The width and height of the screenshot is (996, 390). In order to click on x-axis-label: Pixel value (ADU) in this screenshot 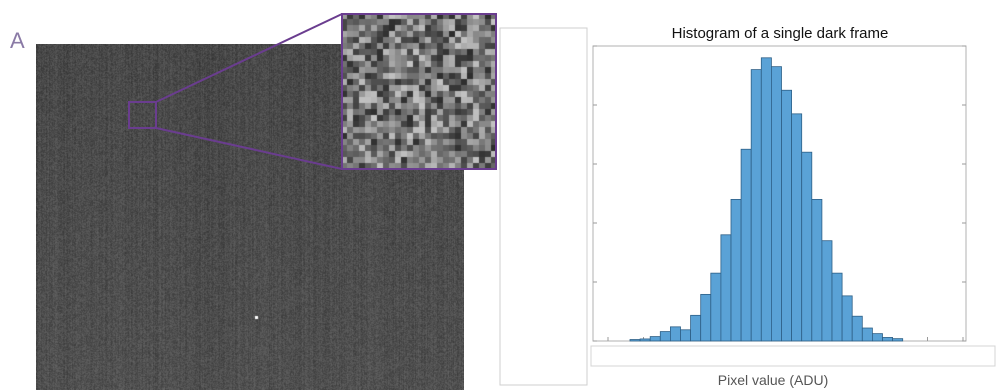, I will do `click(773, 380)`.